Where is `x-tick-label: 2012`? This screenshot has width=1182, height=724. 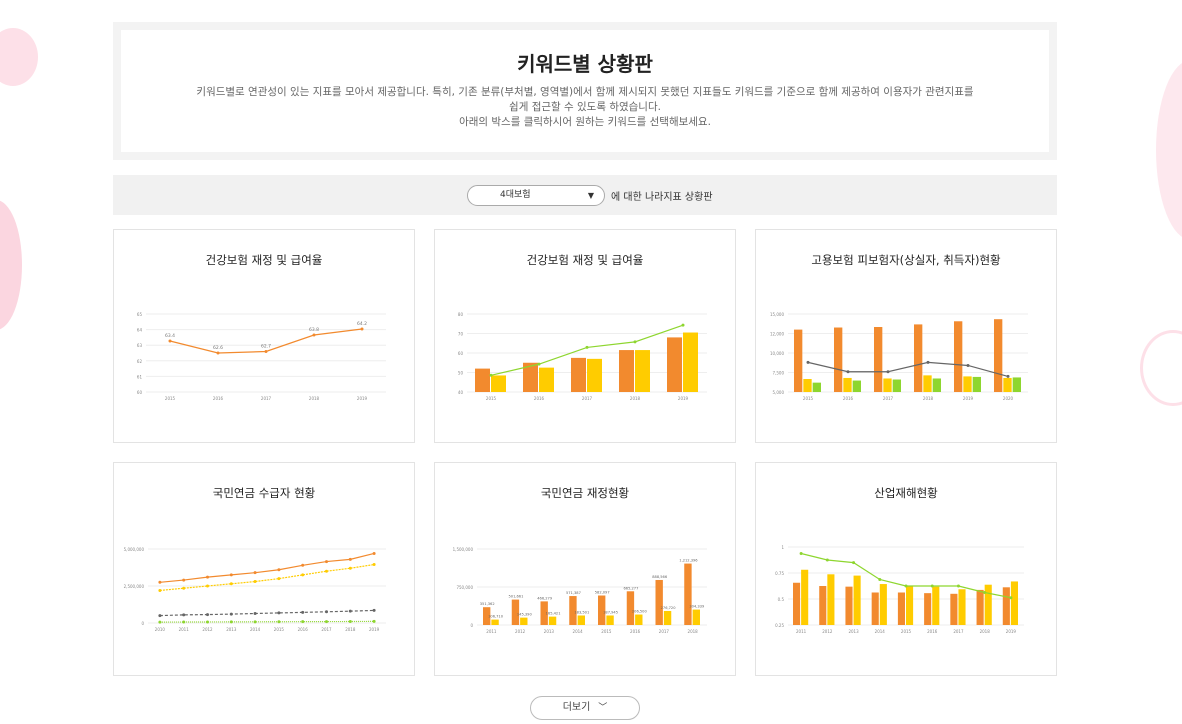
x-tick-label: 2012 is located at coordinates (520, 631).